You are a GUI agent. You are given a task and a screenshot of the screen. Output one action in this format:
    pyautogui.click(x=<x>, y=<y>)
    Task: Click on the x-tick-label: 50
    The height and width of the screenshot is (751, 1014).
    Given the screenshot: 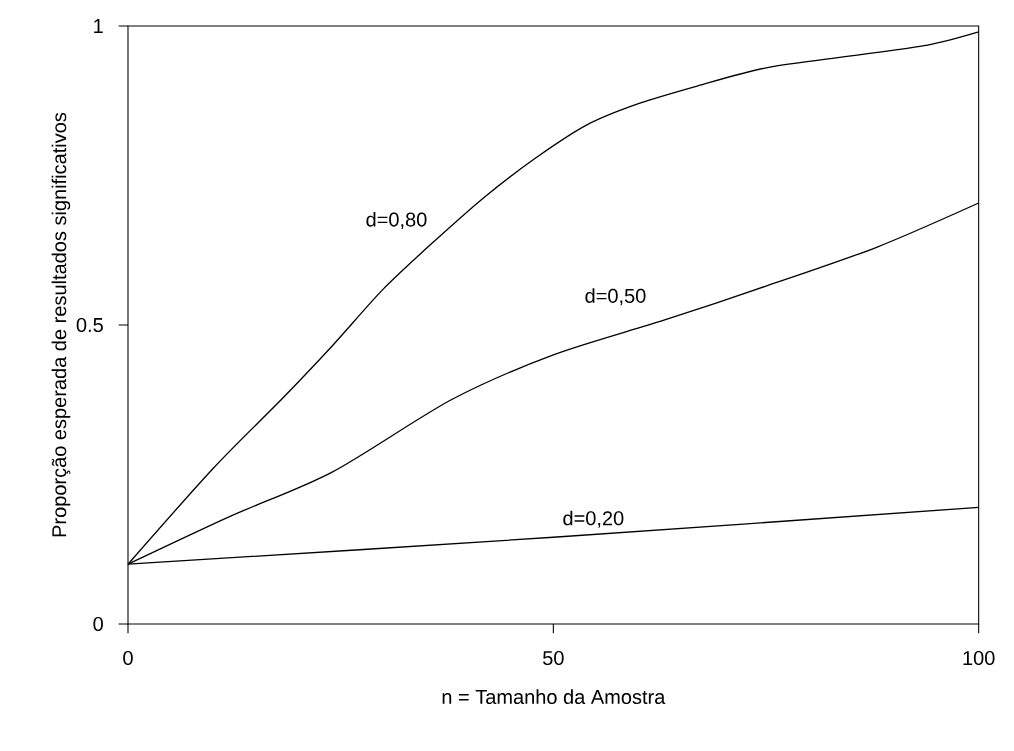 What is the action you would take?
    pyautogui.click(x=553, y=658)
    